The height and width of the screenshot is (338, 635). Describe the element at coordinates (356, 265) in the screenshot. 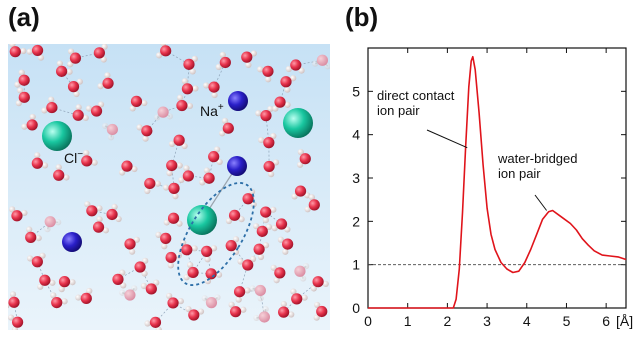

I see `y-tick-label: 1` at that location.